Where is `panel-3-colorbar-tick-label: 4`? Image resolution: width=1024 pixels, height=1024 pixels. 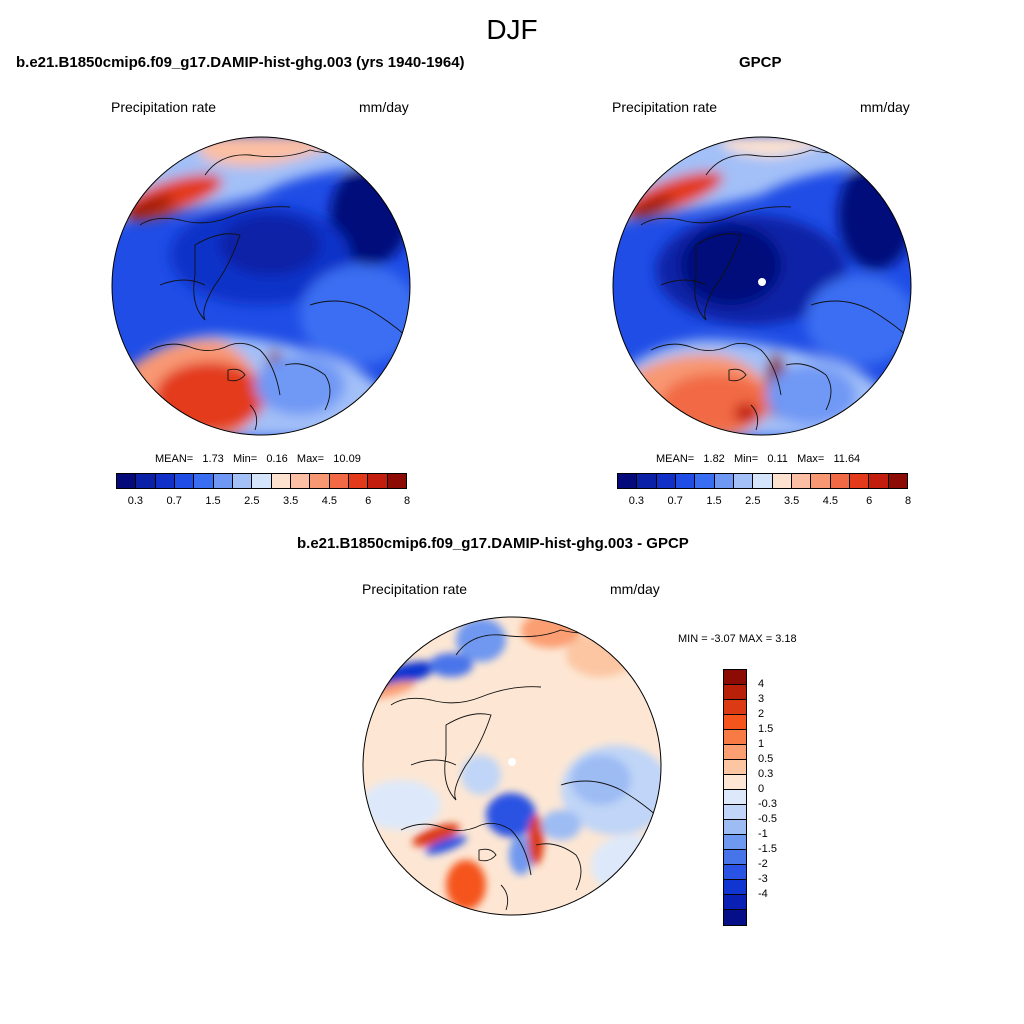 panel-3-colorbar-tick-label: 4 is located at coordinates (761, 684).